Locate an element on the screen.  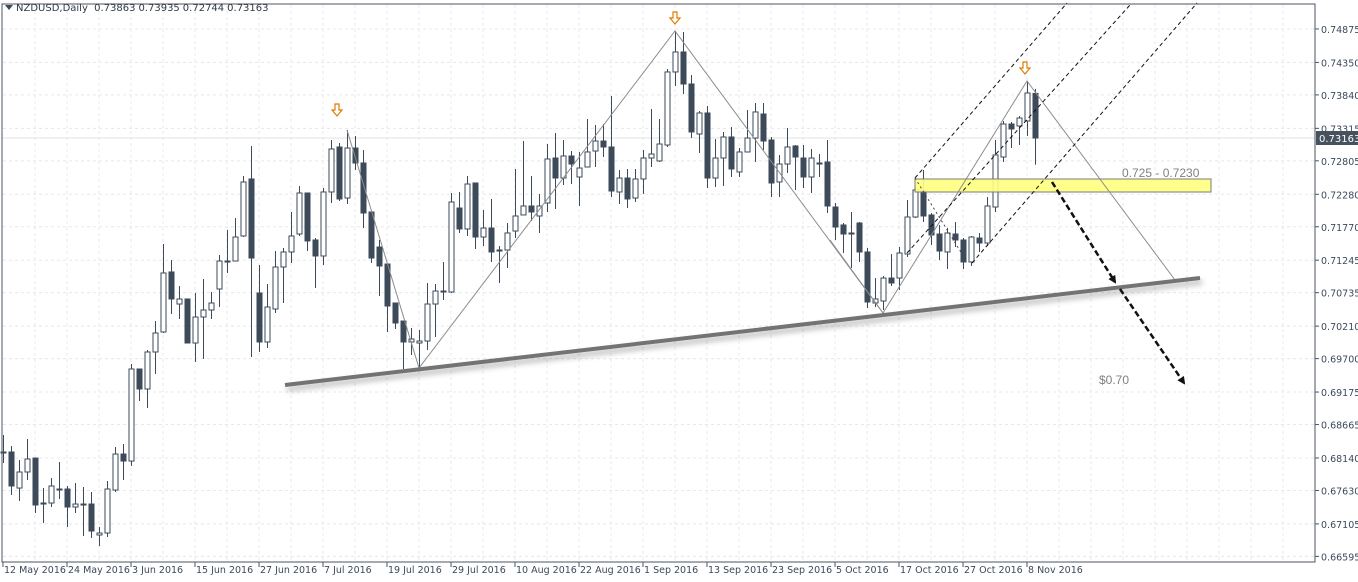
support-zone is located at coordinates (1063, 185).